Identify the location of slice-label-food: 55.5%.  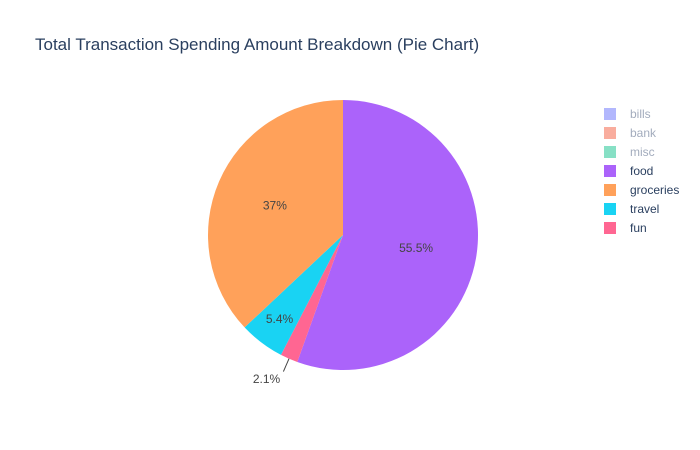
(416, 248).